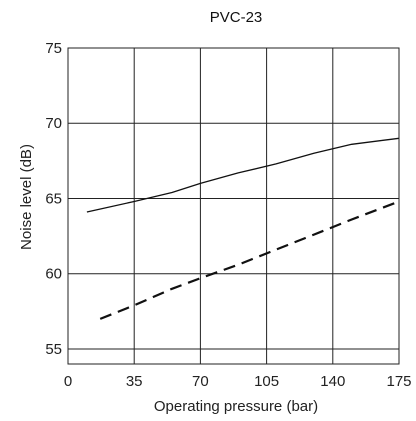 This screenshot has height=421, width=416. What do you see at coordinates (53, 349) in the screenshot?
I see `y-tick-label-55: 55` at bounding box center [53, 349].